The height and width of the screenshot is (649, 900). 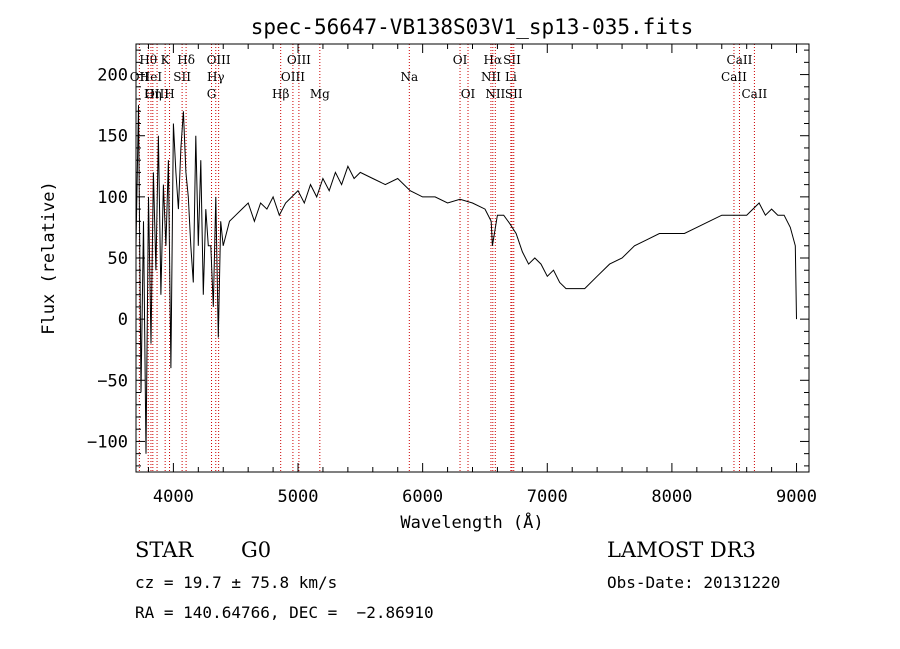 What do you see at coordinates (166, 60) in the screenshot?
I see `spectral-line-label: K` at bounding box center [166, 60].